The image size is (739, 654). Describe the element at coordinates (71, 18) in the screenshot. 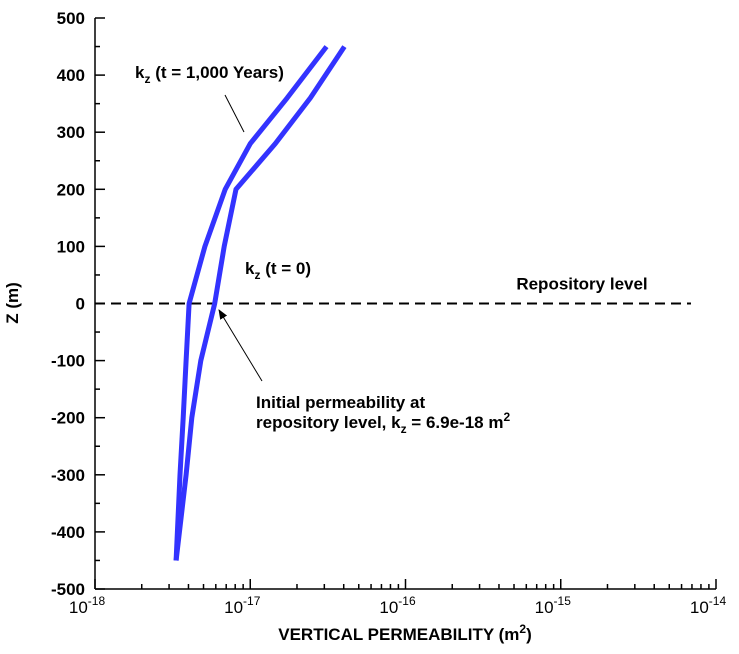

I see `y-tick-label: 500` at that location.